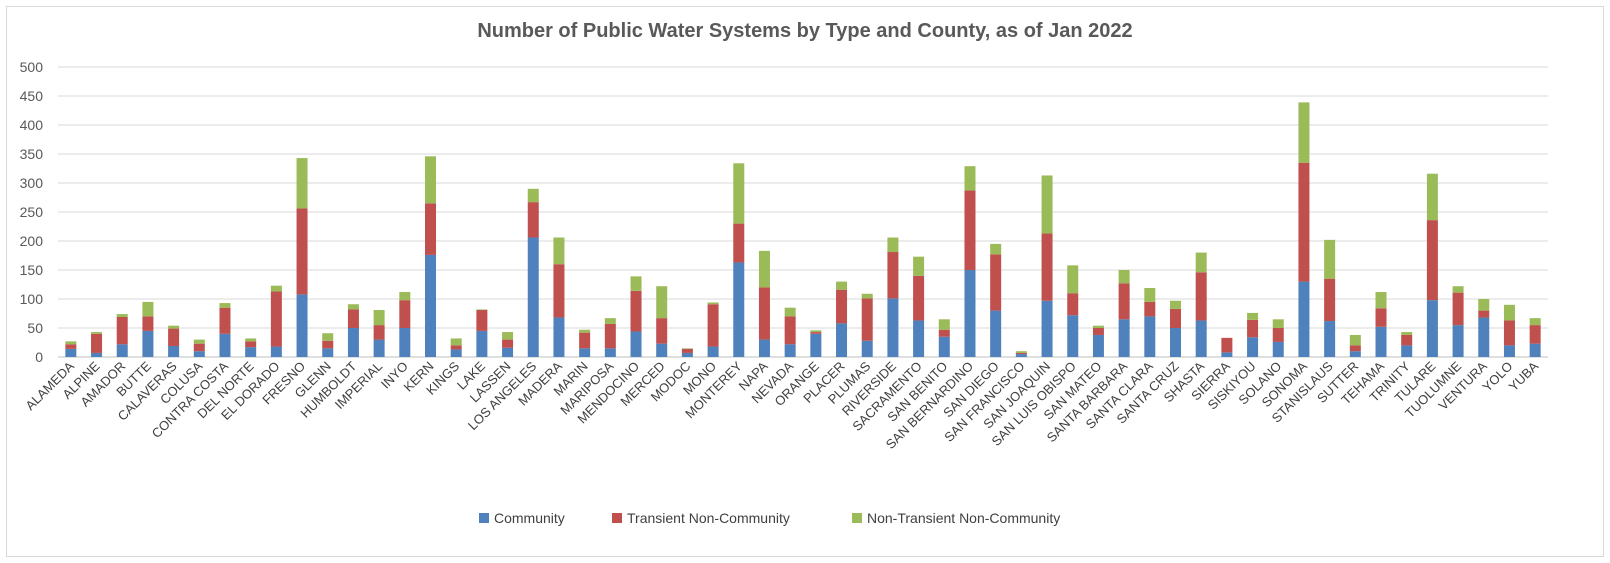 Image resolution: width=1610 pixels, height=563 pixels. I want to click on y-tick-label: 400, so click(32, 125).